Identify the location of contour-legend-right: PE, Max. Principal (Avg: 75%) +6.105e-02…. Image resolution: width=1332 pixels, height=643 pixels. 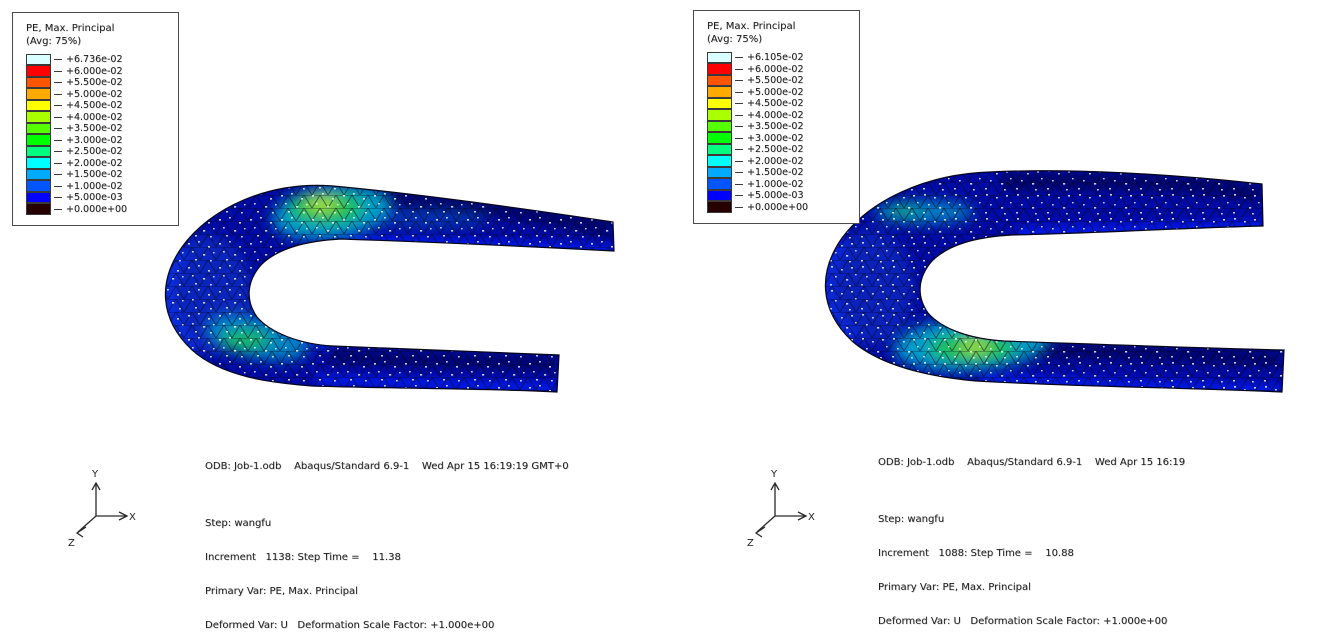
(776, 117).